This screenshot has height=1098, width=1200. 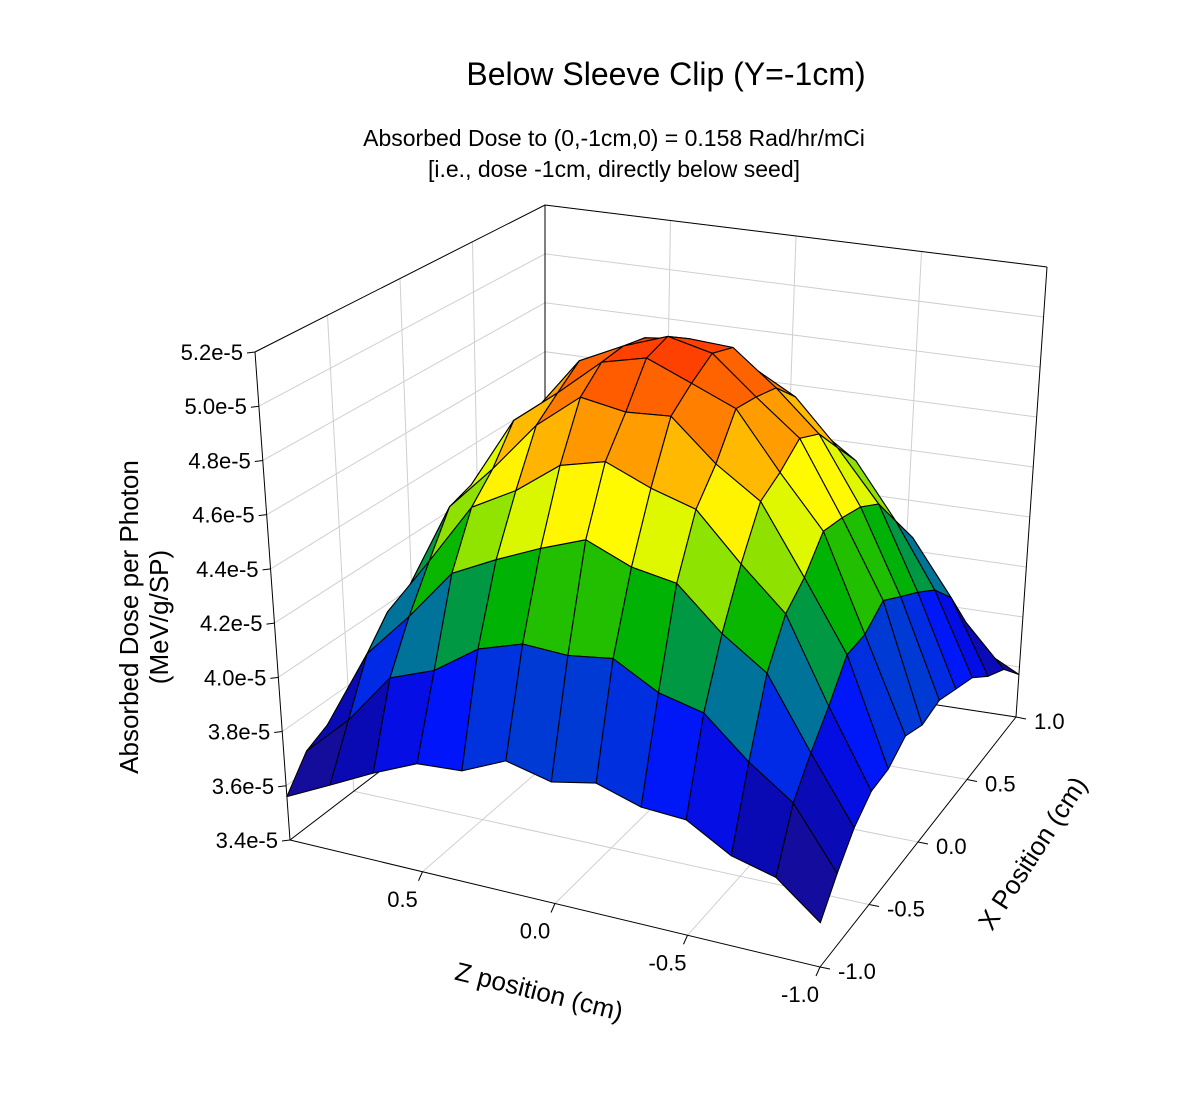 What do you see at coordinates (665, 74) in the screenshot?
I see `chart-title: Below Sleeve Clip (Y=-1cm)` at bounding box center [665, 74].